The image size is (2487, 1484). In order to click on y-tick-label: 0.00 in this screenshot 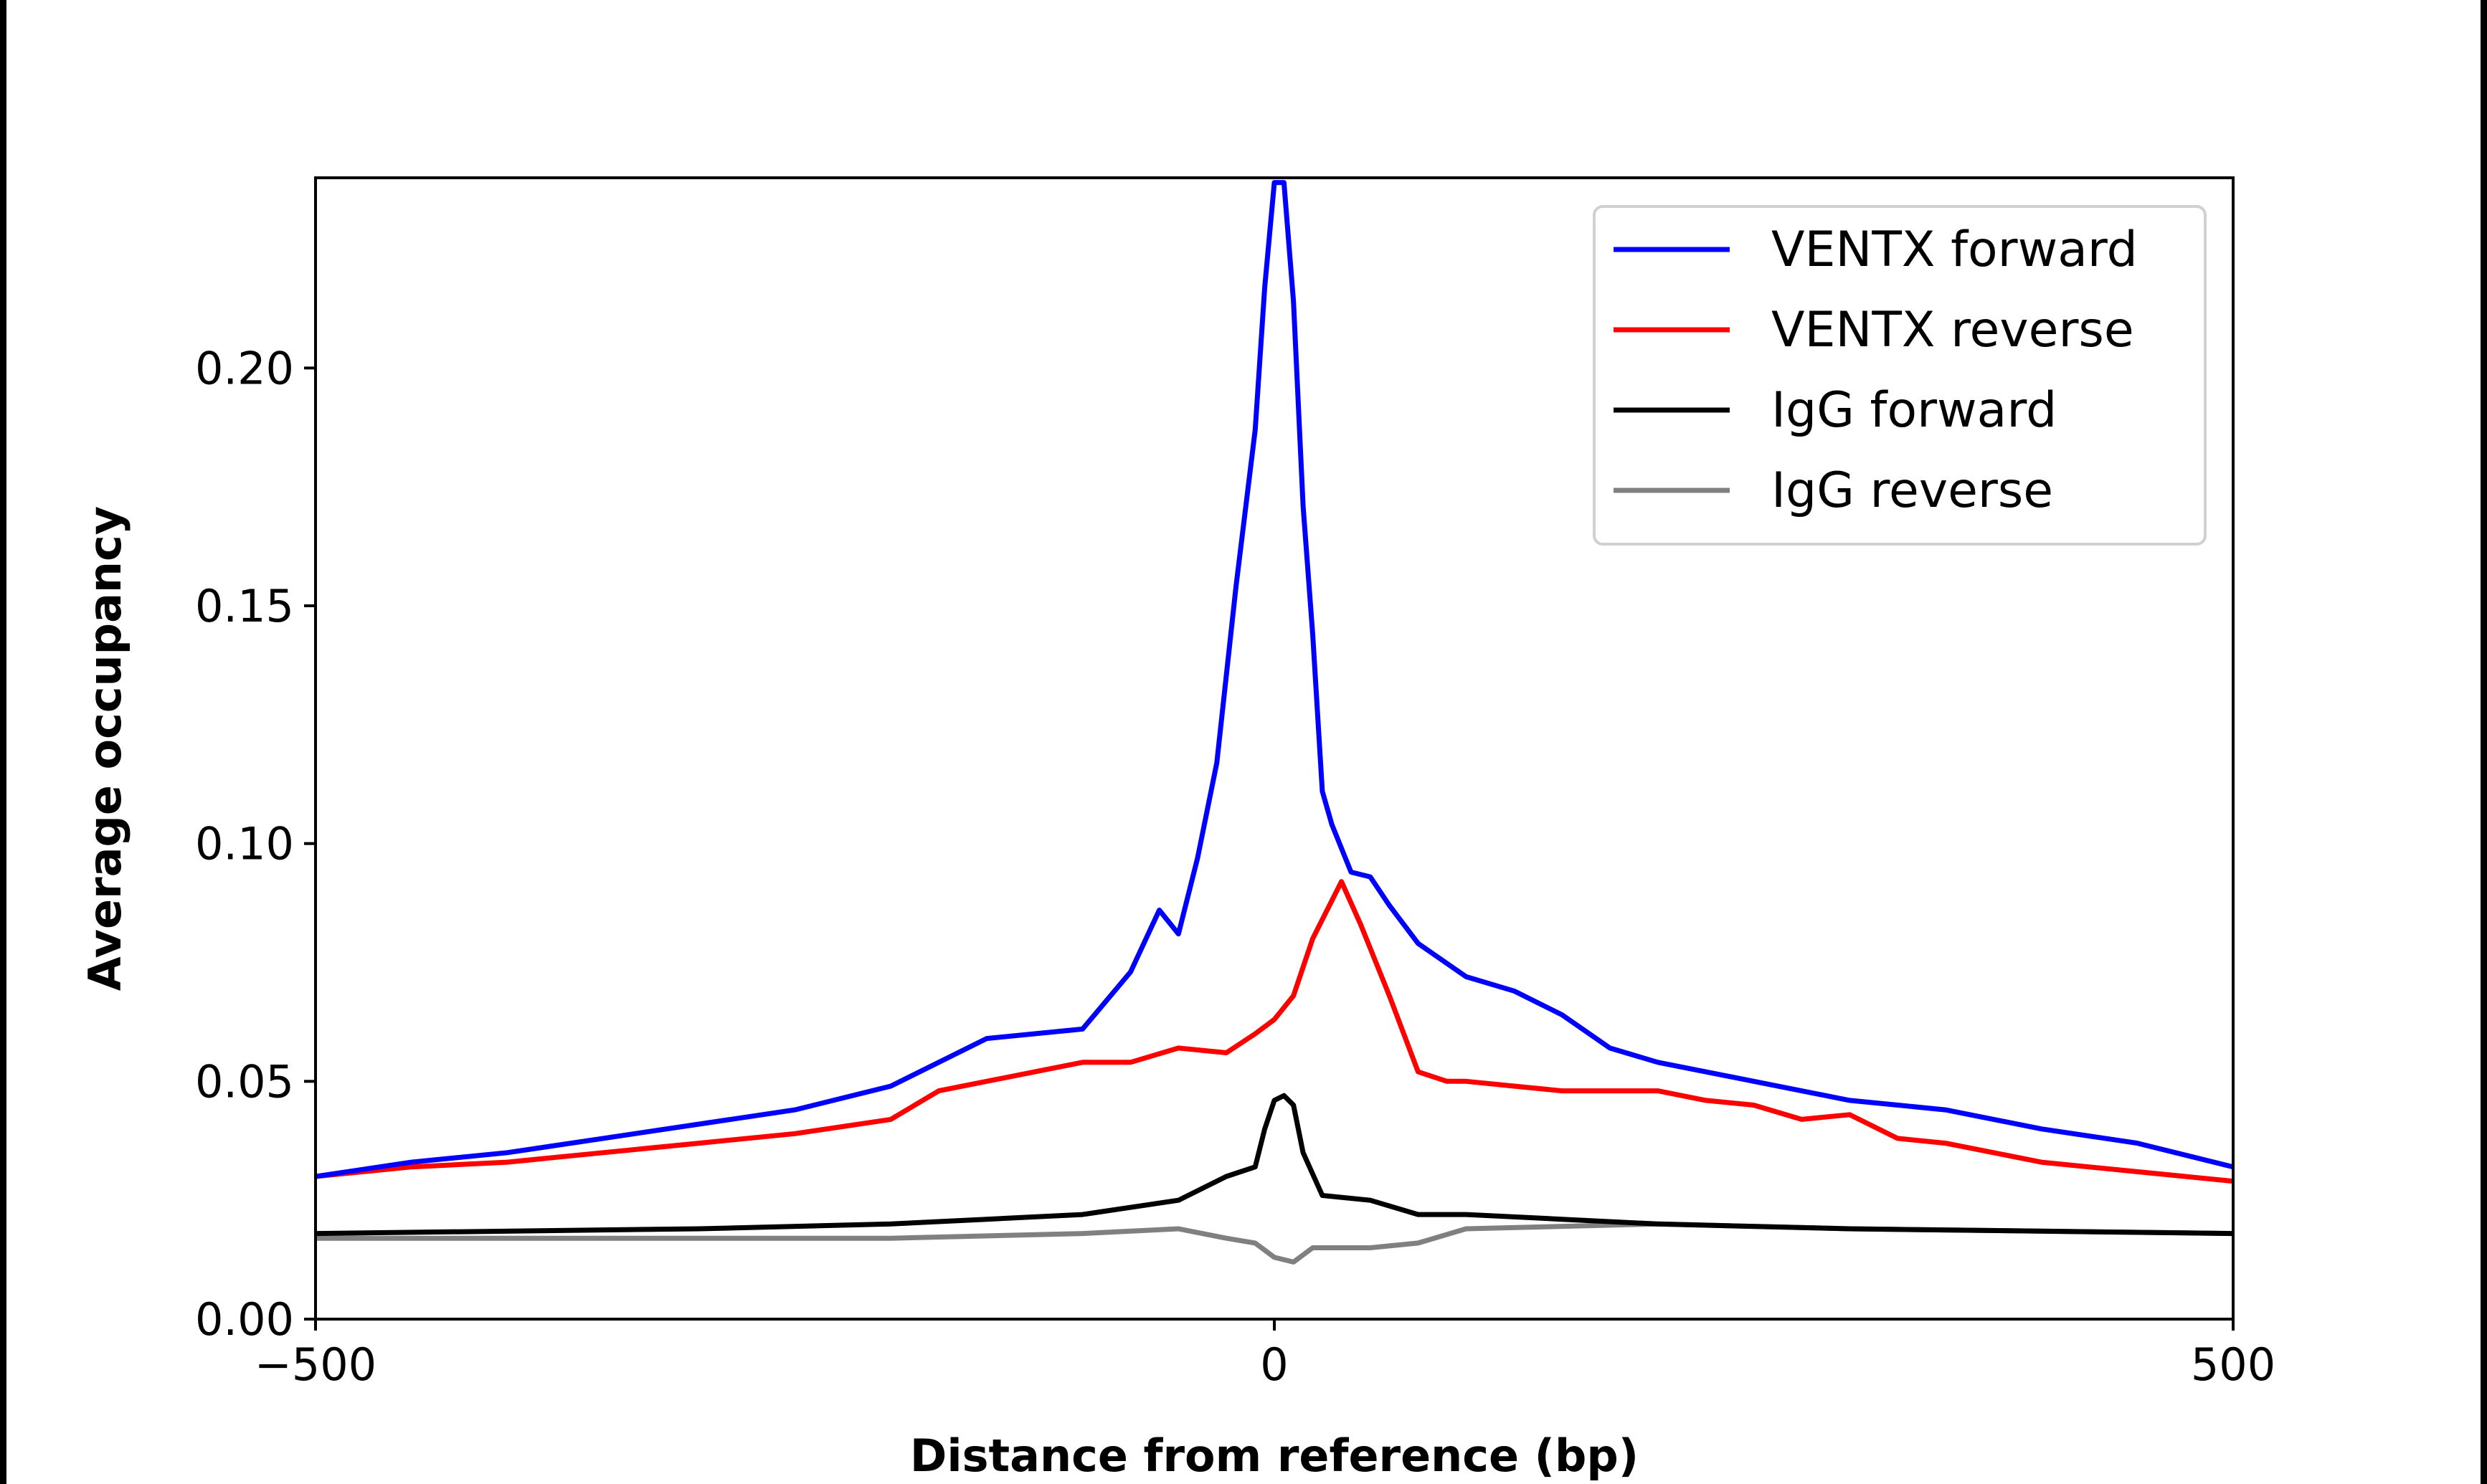, I will do `click(245, 1319)`.